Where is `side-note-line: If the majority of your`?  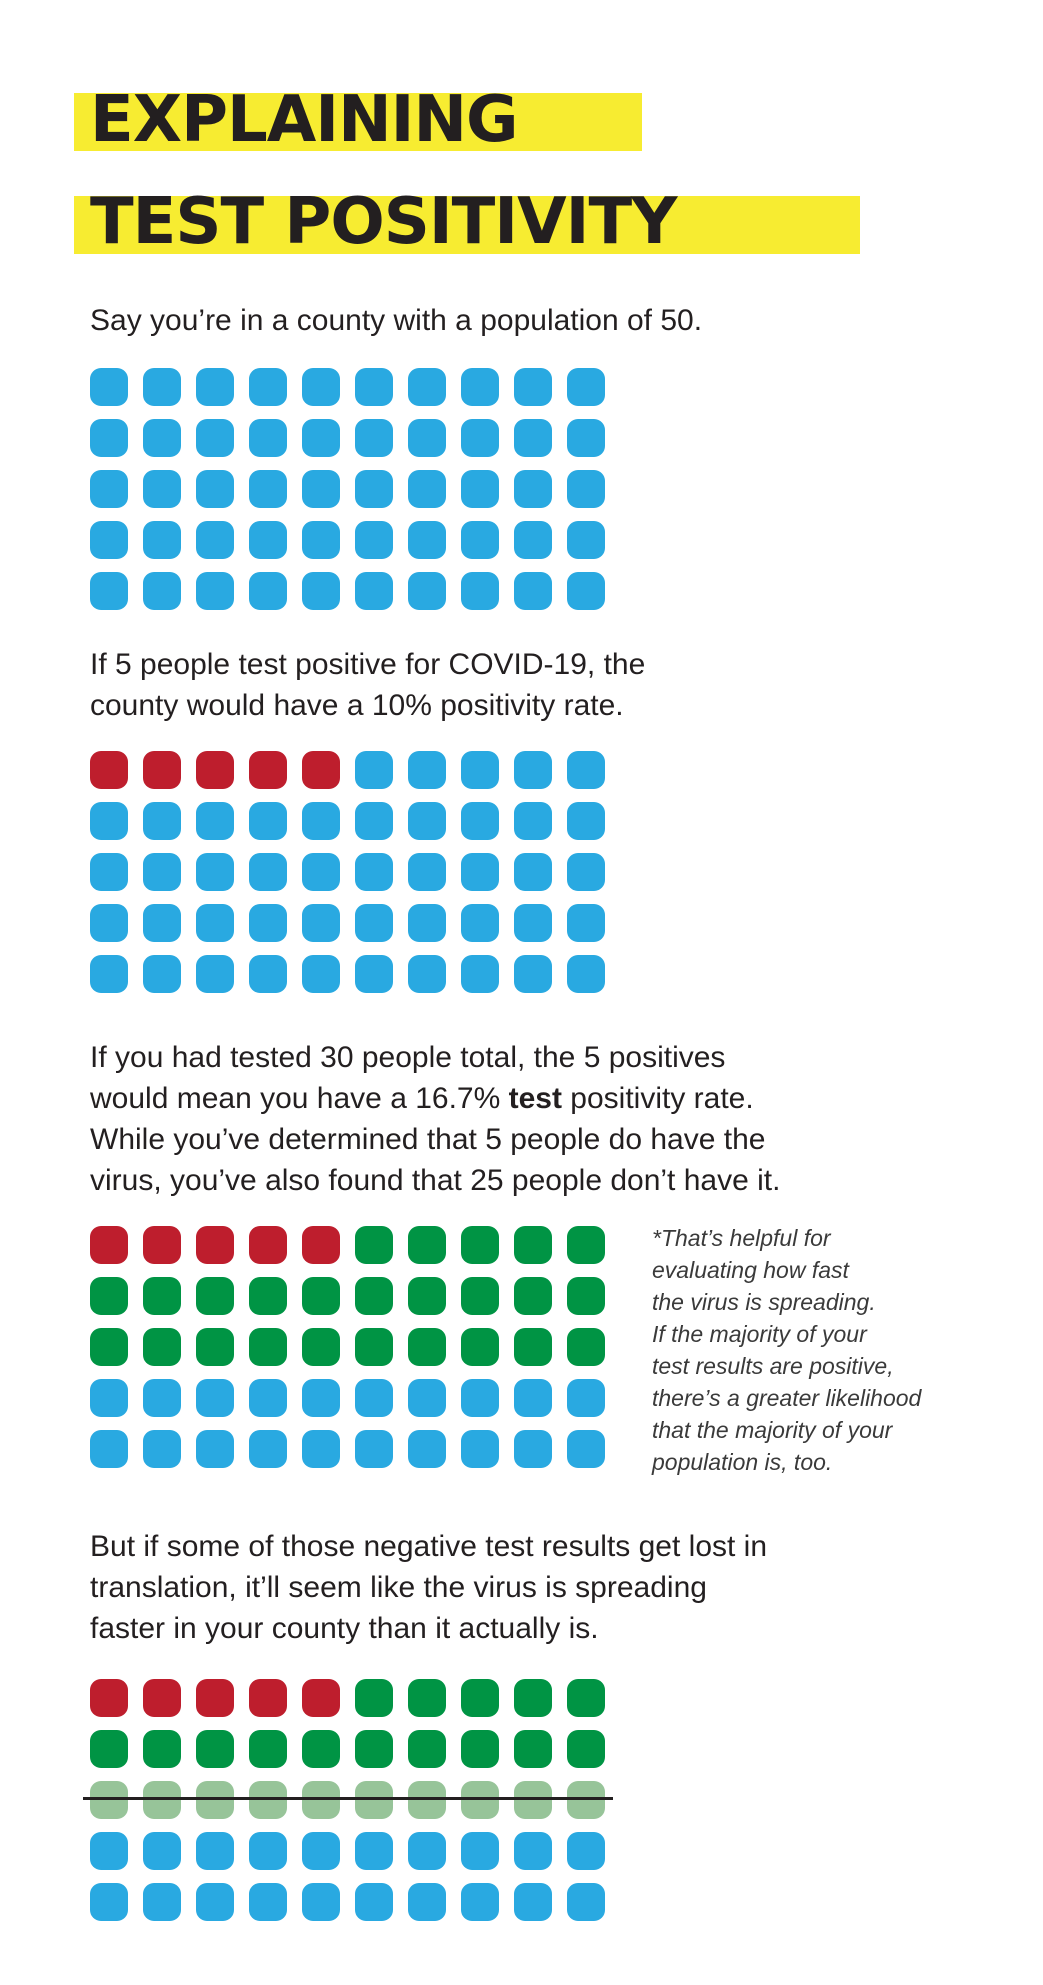 side-note-line: If the majority of your is located at coordinates (759, 1334).